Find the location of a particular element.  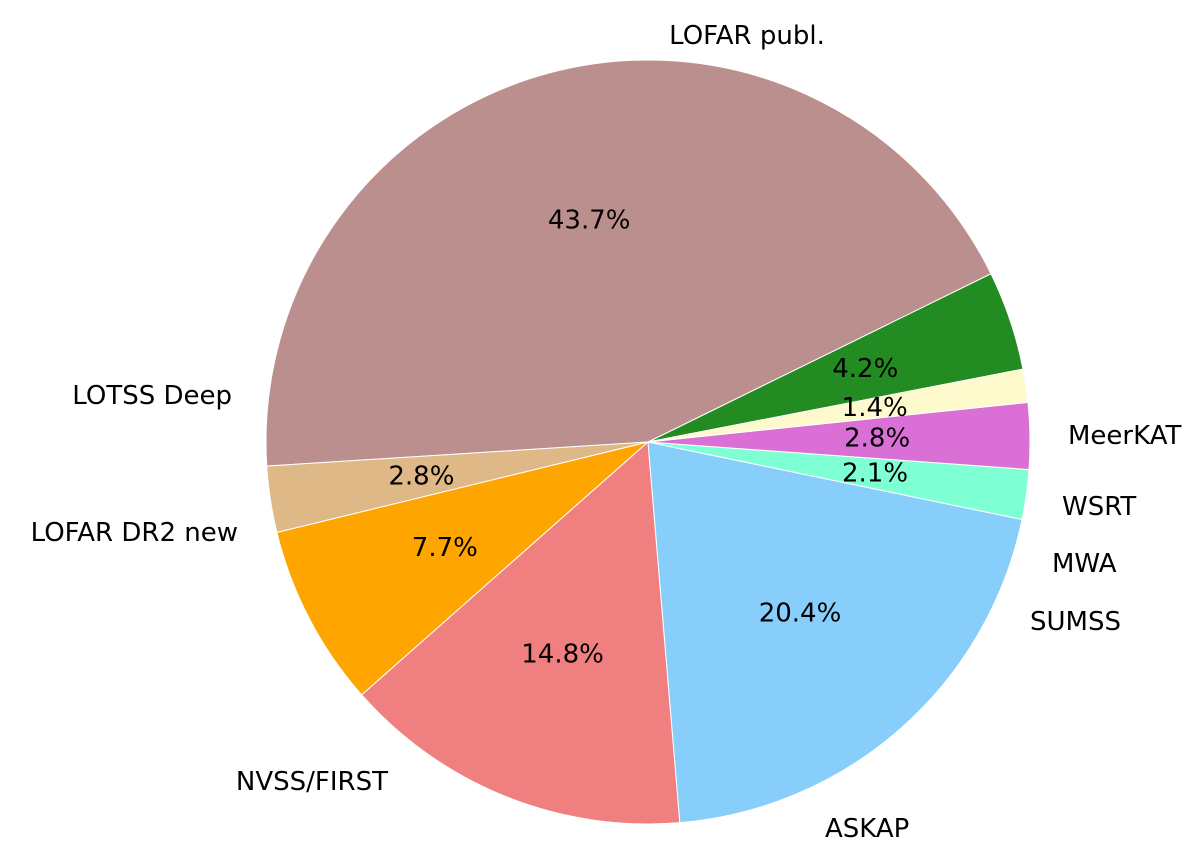

pct-label-nvss-first: 14.8% is located at coordinates (562, 655).